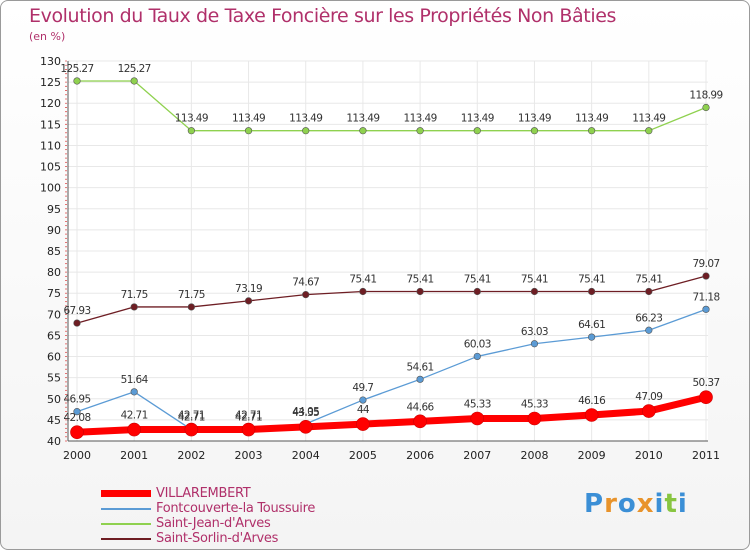 The height and width of the screenshot is (550, 750). Describe the element at coordinates (649, 455) in the screenshot. I see `x-tick-label: 2010` at that location.